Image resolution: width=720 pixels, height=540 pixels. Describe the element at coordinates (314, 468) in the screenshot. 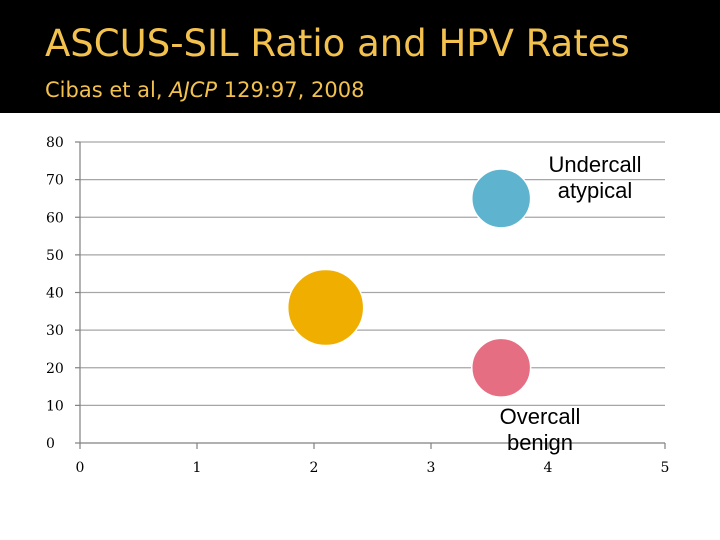

I see `x-tick-label-2: 2` at that location.